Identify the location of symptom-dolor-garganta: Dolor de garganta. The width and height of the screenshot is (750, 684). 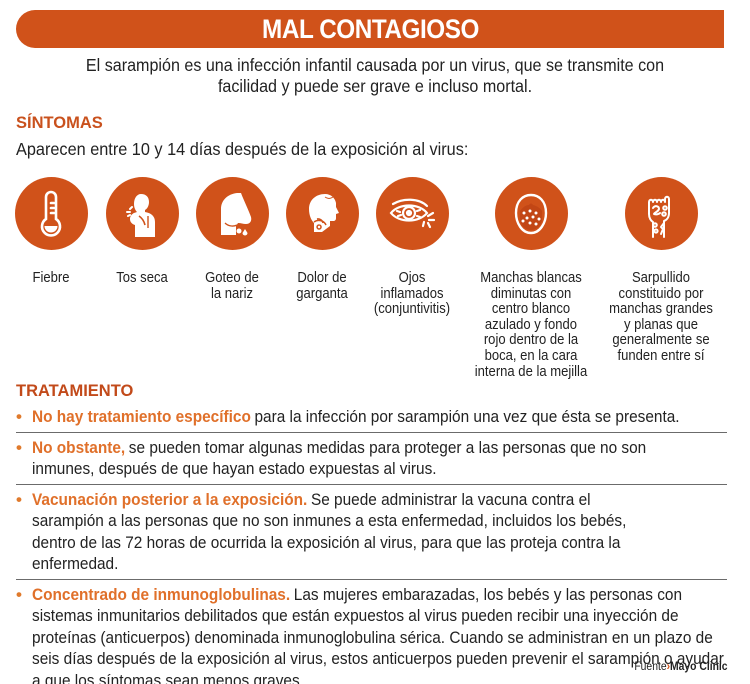
(322, 239).